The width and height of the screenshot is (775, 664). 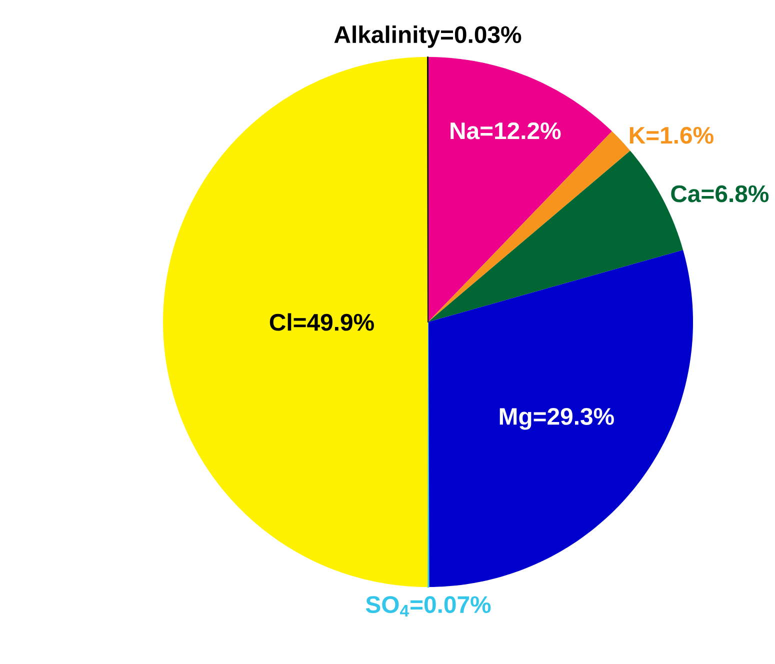 What do you see at coordinates (505, 131) in the screenshot?
I see `slice-label: Na=12.2%` at bounding box center [505, 131].